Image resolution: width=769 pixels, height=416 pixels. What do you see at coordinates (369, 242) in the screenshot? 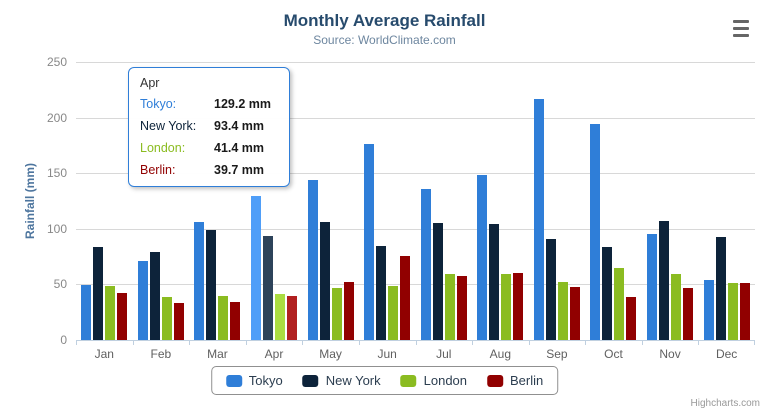
I see `bar-tokyo-jun` at bounding box center [369, 242].